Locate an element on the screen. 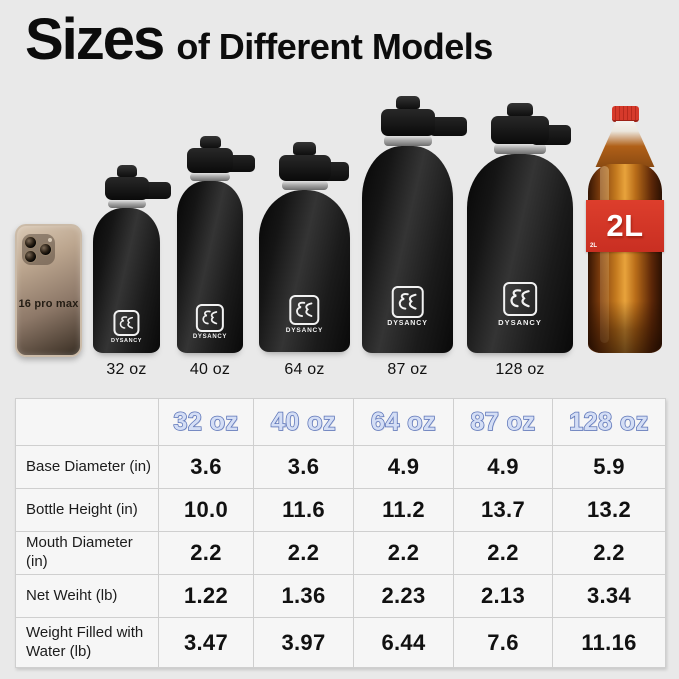  cola-neck is located at coordinates (625, 144).